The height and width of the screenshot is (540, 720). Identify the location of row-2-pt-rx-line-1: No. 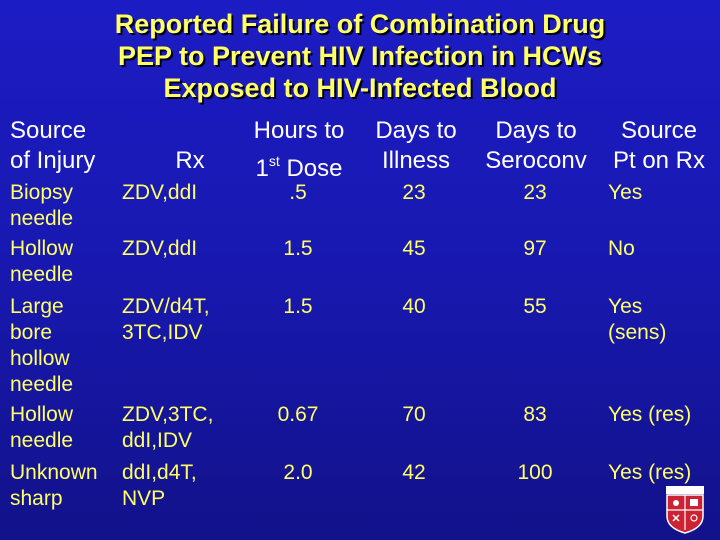
(621, 248).